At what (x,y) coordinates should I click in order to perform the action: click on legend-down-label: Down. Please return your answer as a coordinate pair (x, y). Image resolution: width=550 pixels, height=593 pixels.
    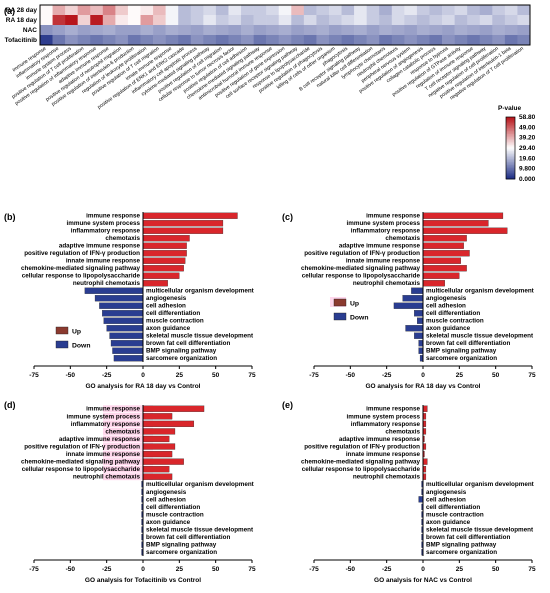
    Looking at the image, I should click on (359, 318).